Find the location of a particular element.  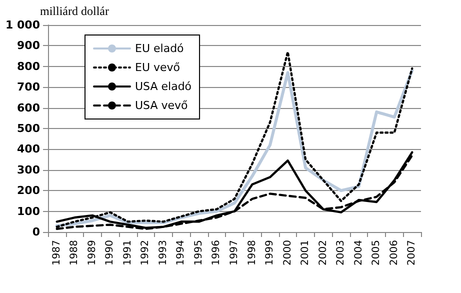

y-tick-label: 700 is located at coordinates (28, 87).